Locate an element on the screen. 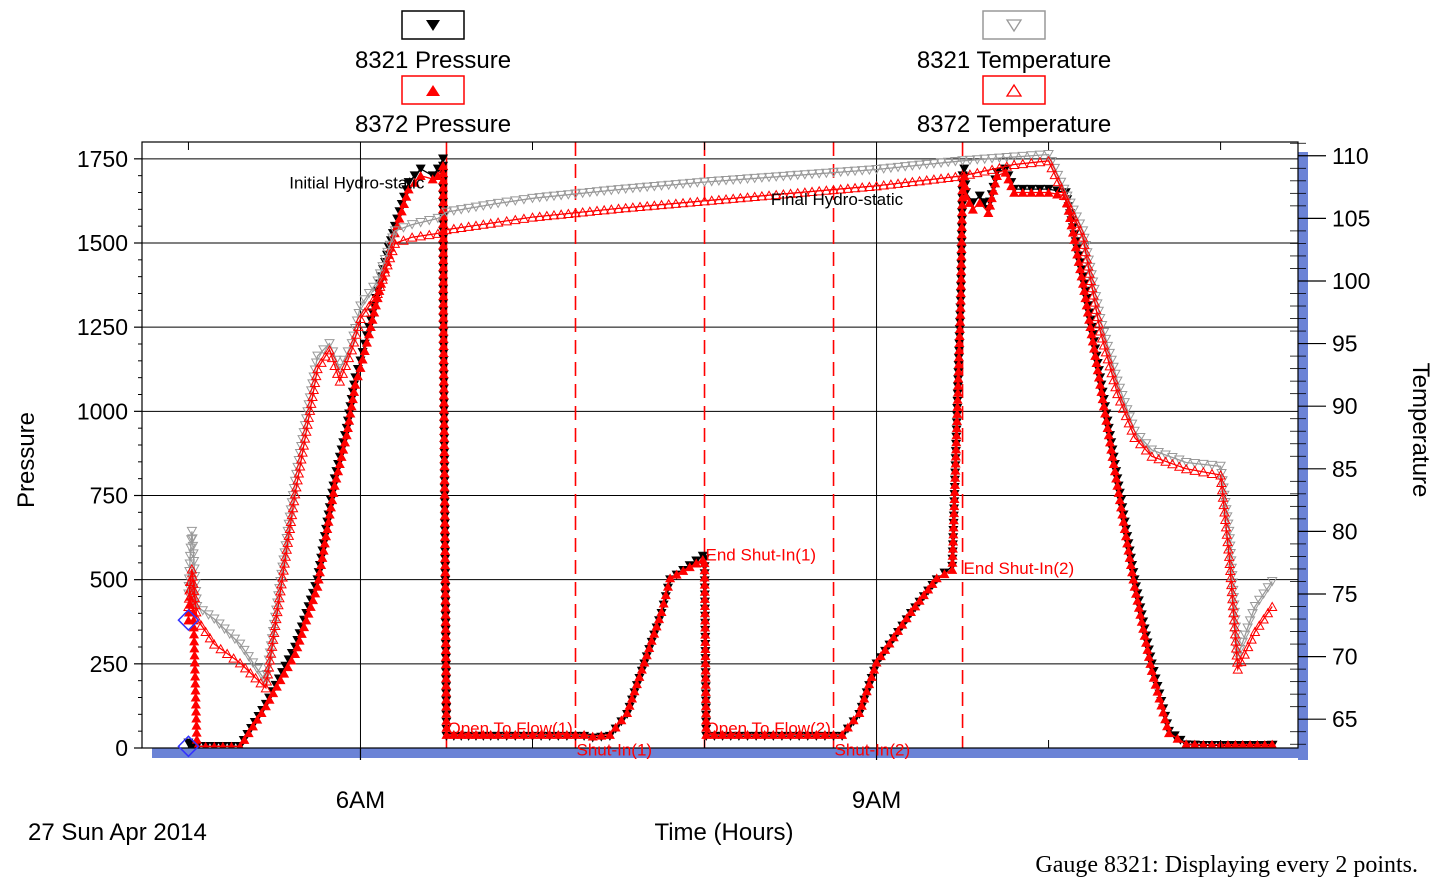 This screenshot has width=1440, height=878. y-tick-label: 1750 is located at coordinates (102, 159).